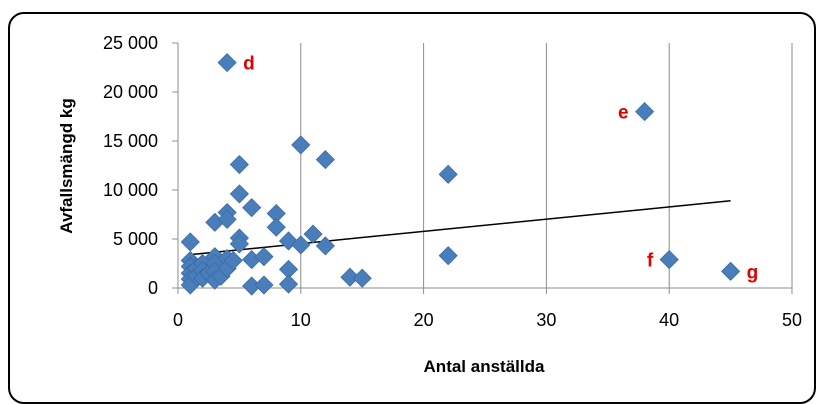 This screenshot has width=821, height=404. I want to click on y-tick-label: 25 000, so click(130, 43).